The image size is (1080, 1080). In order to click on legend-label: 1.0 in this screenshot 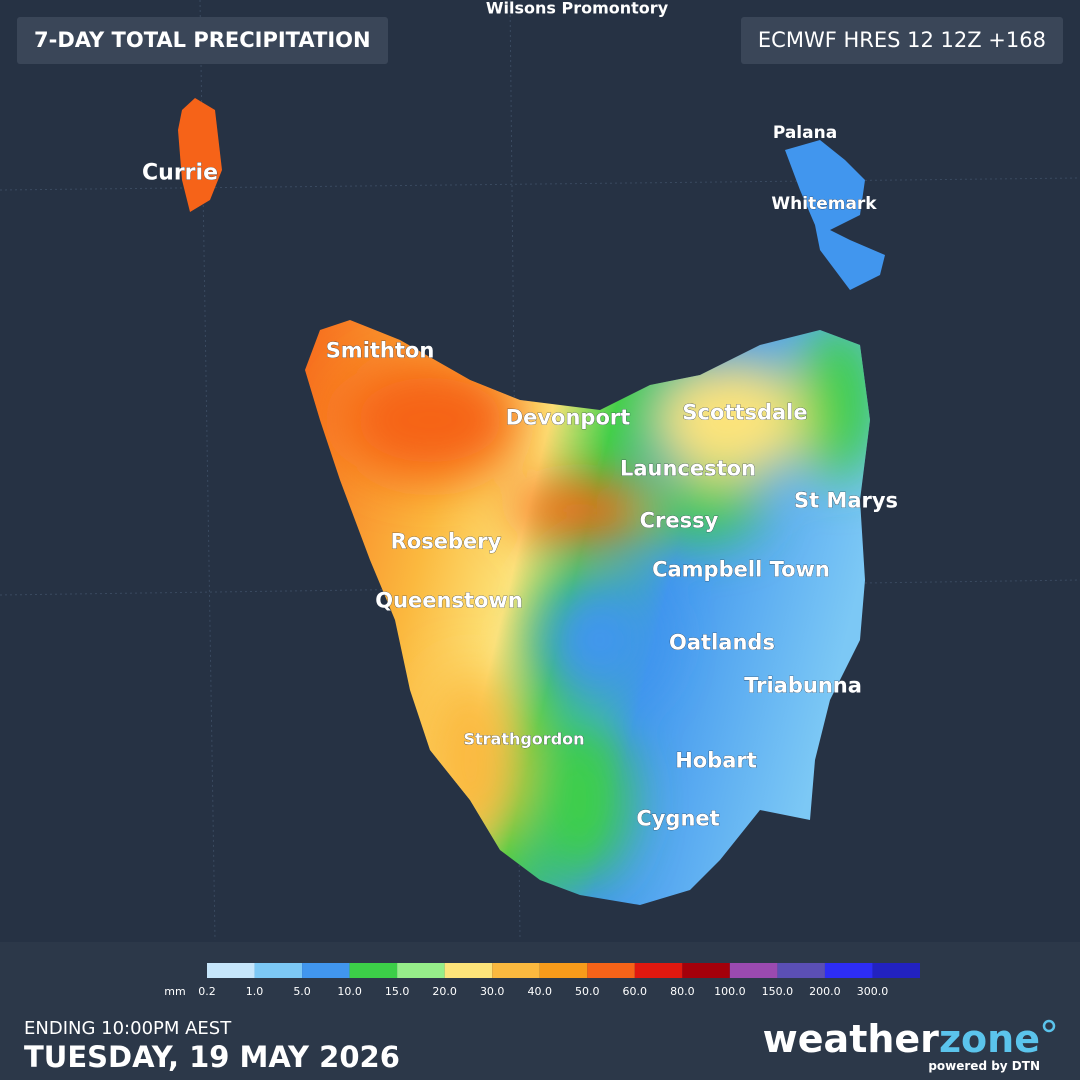, I will do `click(255, 991)`.